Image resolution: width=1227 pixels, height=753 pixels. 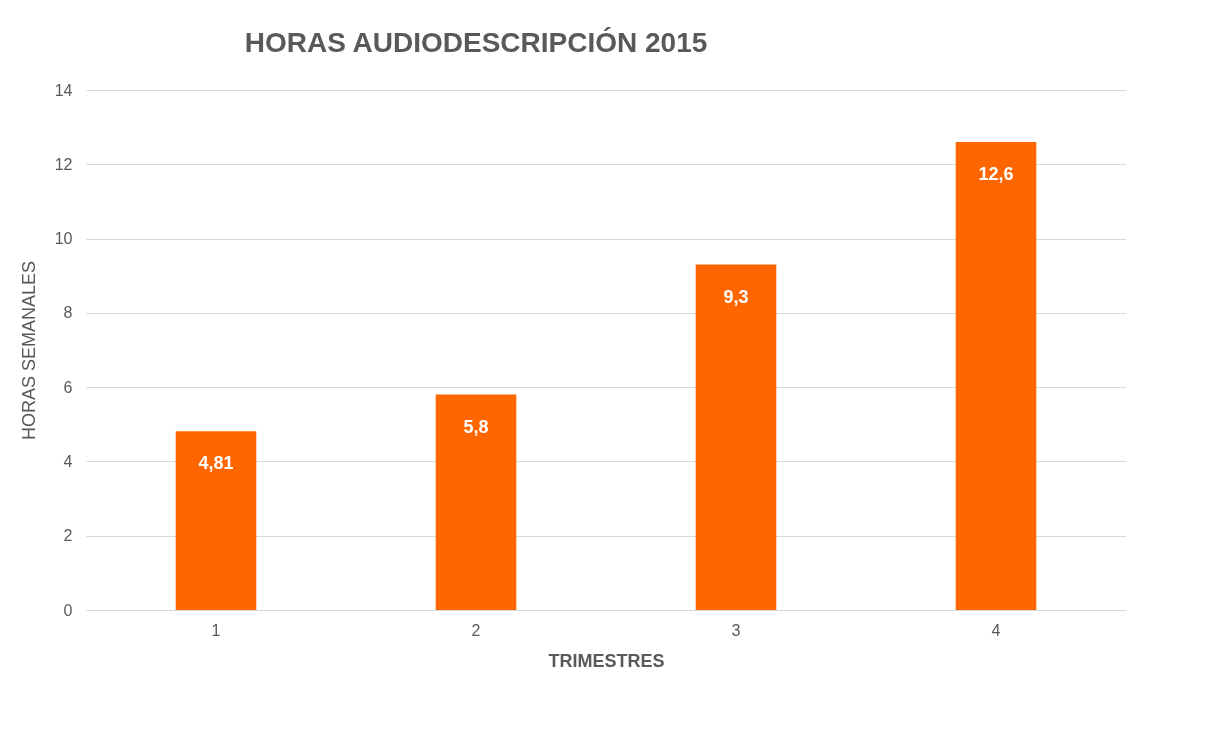 What do you see at coordinates (996, 630) in the screenshot?
I see `x-tick-label: 4` at bounding box center [996, 630].